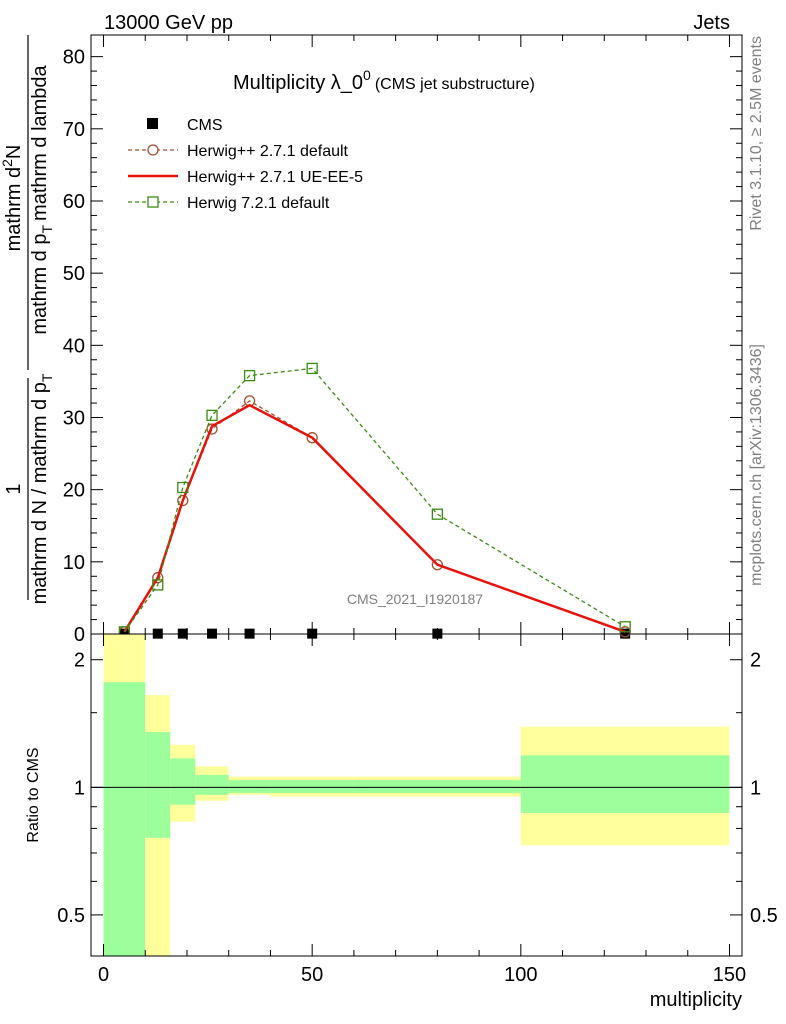 The height and width of the screenshot is (1024, 786). I want to click on y-tick-label: 60, so click(74, 202).